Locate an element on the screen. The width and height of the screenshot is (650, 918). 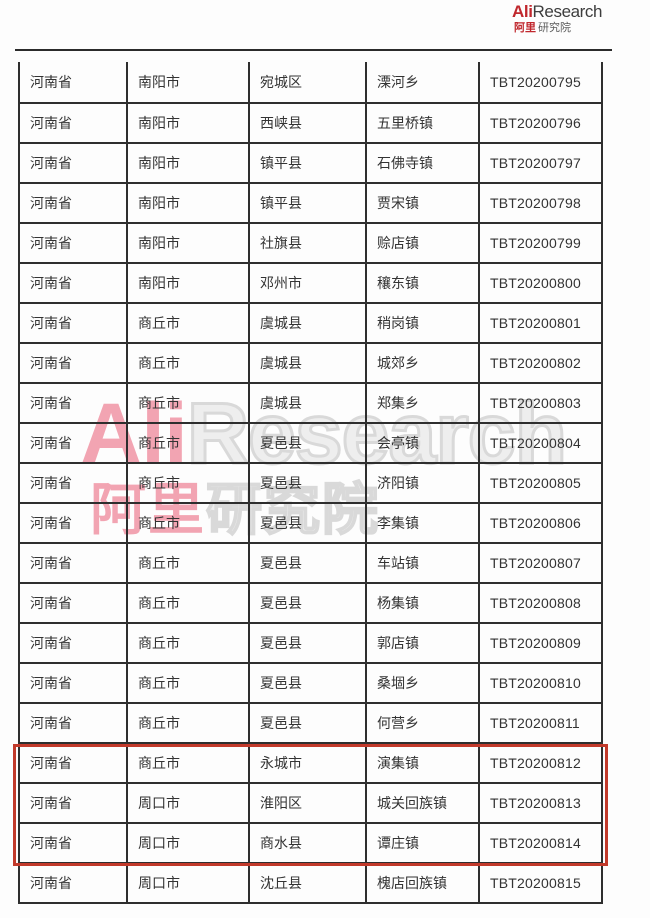
logo-research-text: Research is located at coordinates (567, 11).